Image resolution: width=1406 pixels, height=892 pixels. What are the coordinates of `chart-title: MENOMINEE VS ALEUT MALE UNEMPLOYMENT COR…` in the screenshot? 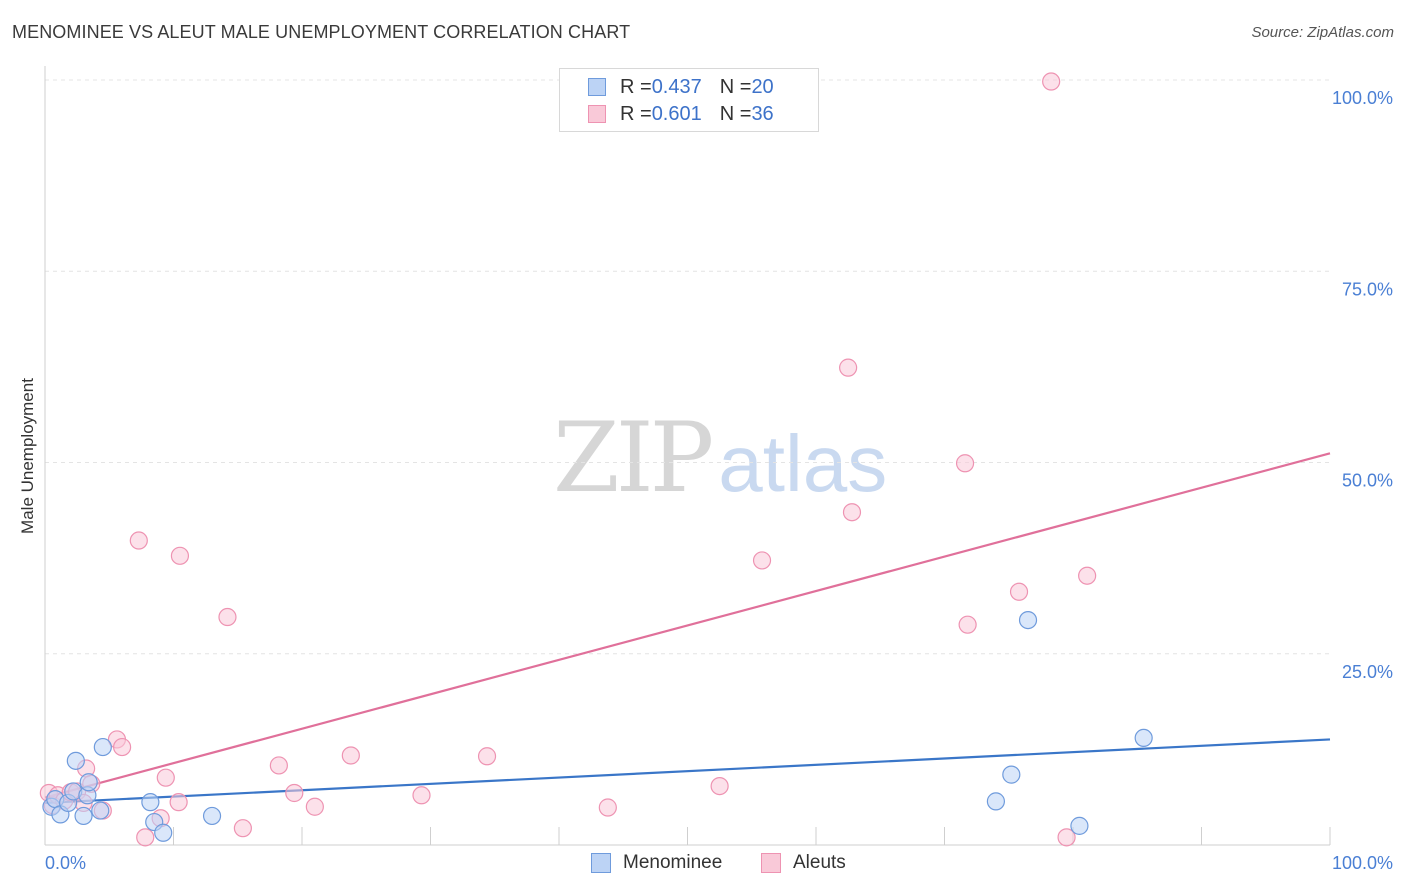 It's located at (321, 32).